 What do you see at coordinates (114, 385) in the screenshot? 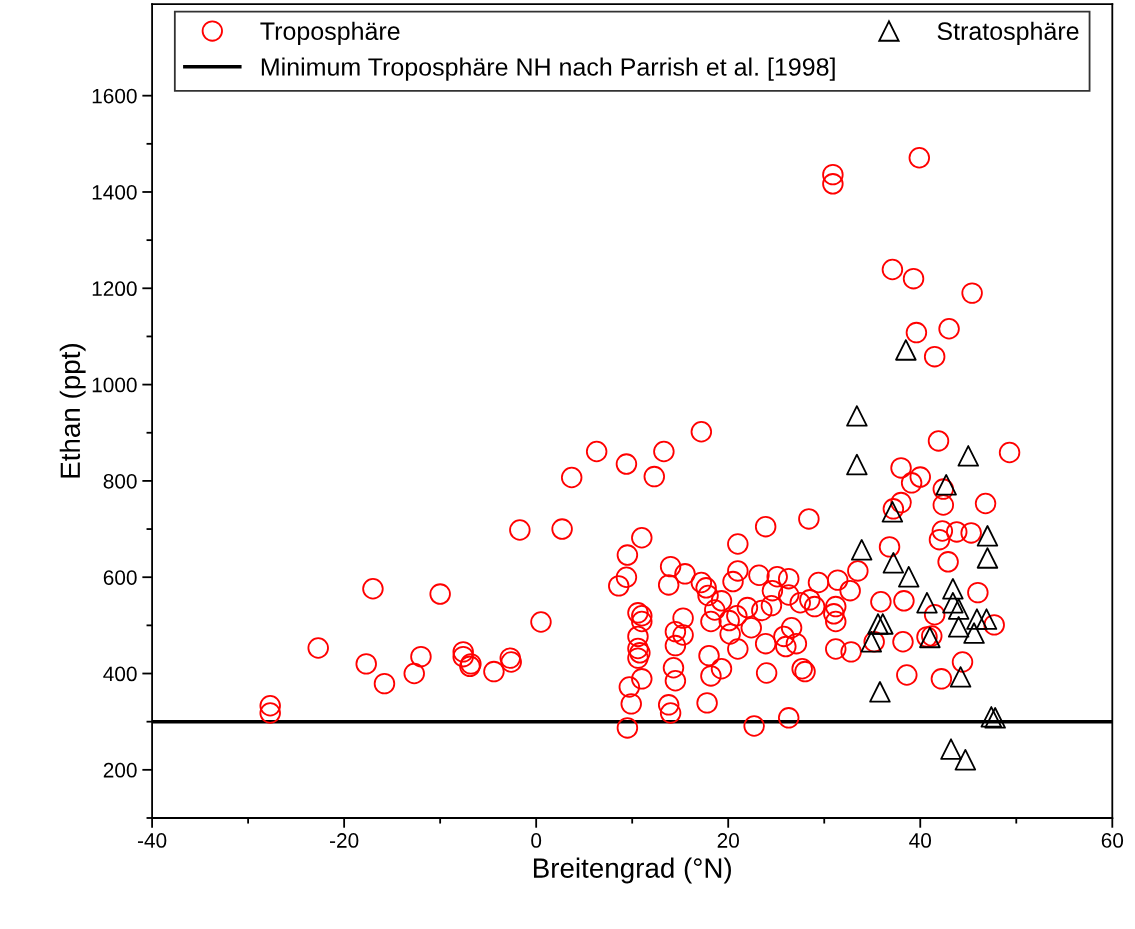
I see `y-tick-label: 1000` at bounding box center [114, 385].